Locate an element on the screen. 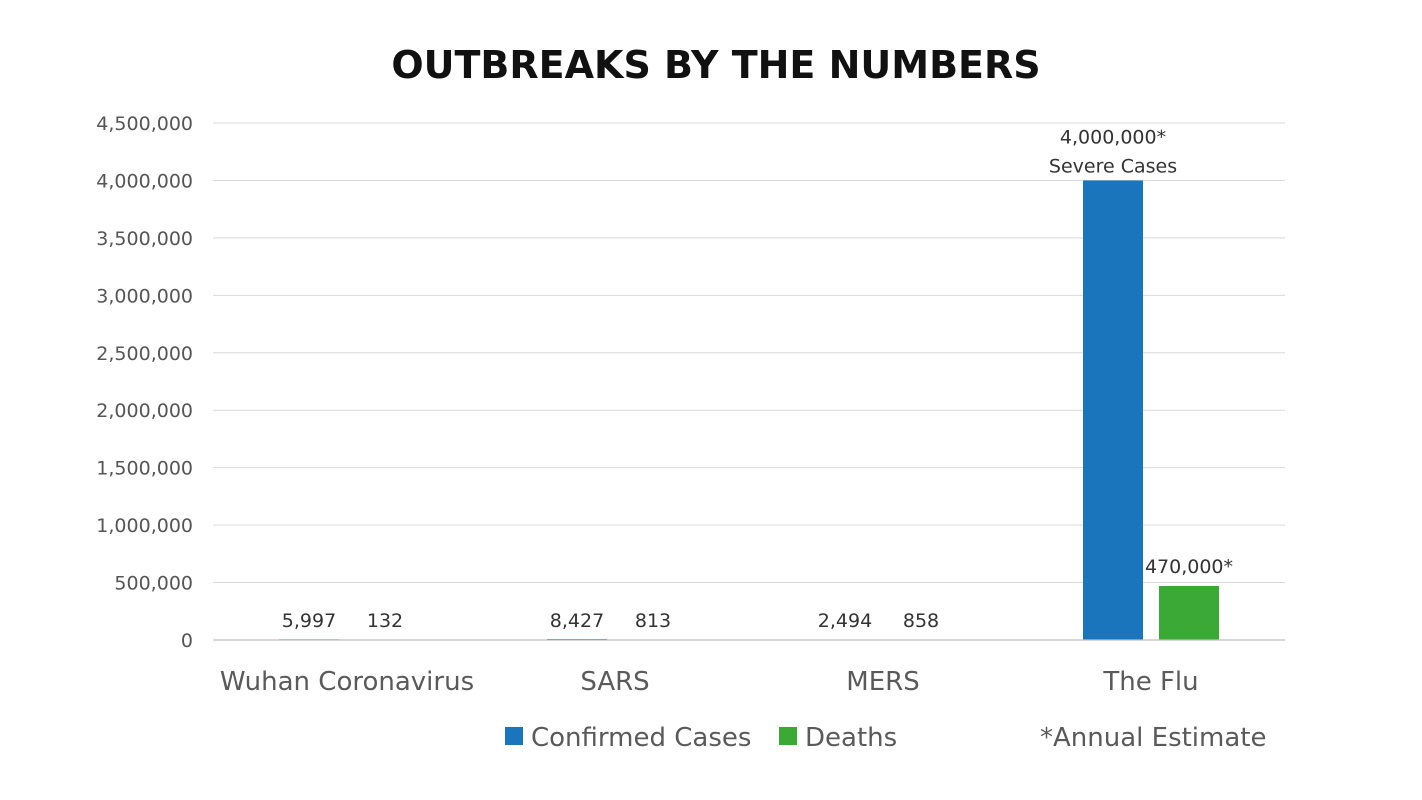 This screenshot has width=1422, height=800. y-tick-label: 2,500,000 is located at coordinates (144, 354).